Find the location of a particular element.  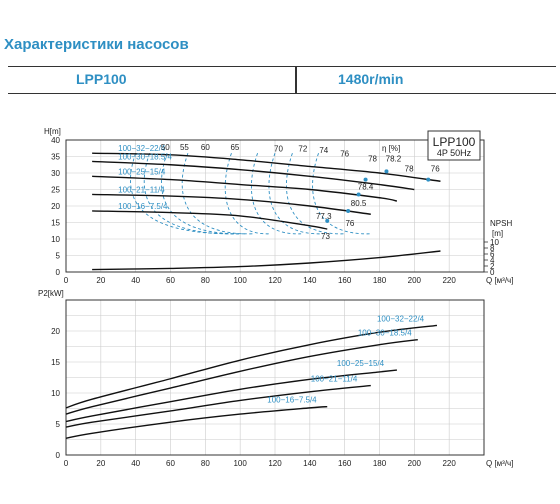

y-axis-label: P2[kW] is located at coordinates (51, 293).